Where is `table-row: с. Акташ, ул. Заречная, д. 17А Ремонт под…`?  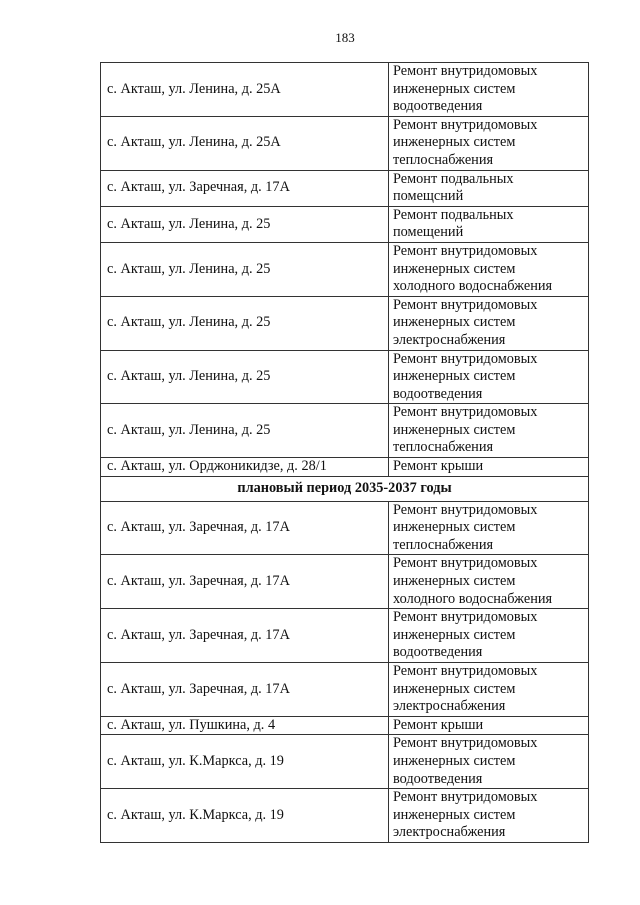
table-row: с. Акташ, ул. Заречная, д. 17А Ремонт под… is located at coordinates (344, 188).